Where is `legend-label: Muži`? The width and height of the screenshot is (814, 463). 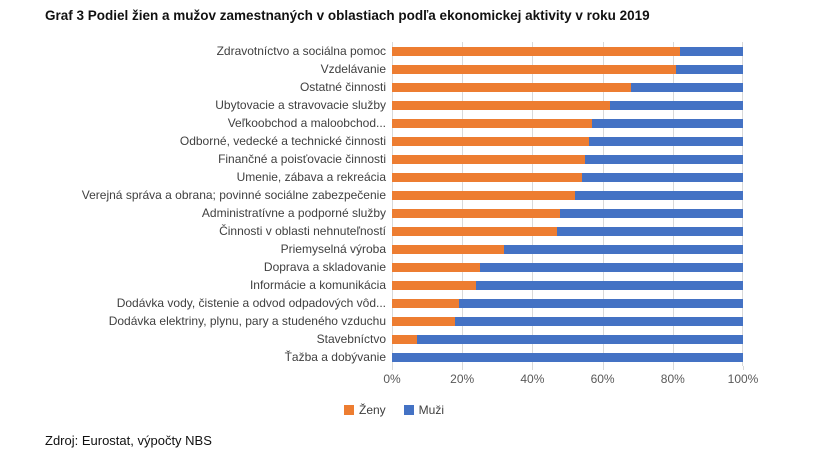 legend-label: Muži is located at coordinates (431, 410).